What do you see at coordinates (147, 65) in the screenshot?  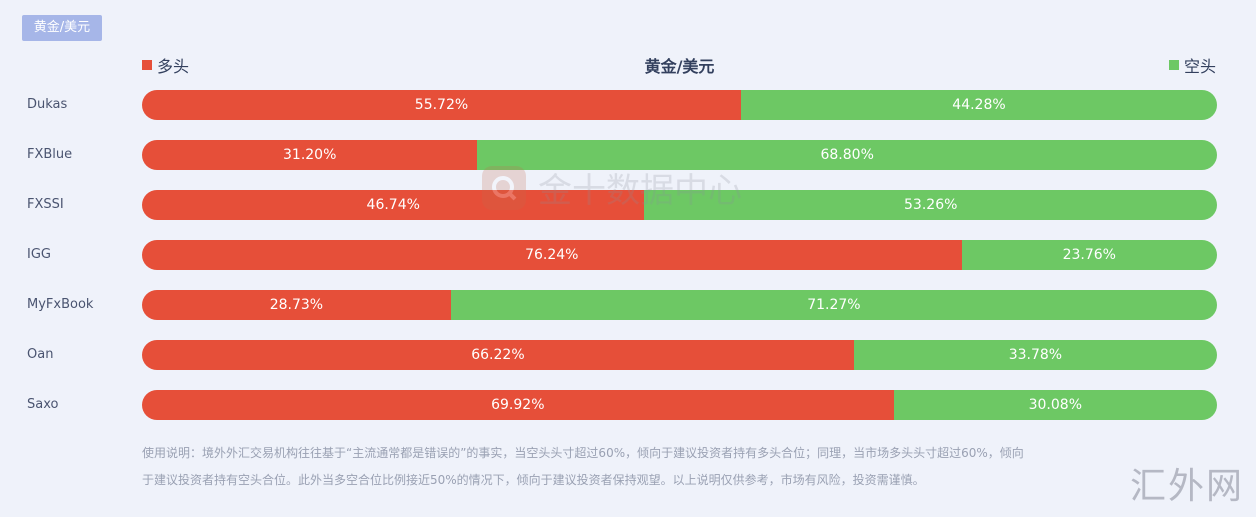 I see `legend-long-swatch` at bounding box center [147, 65].